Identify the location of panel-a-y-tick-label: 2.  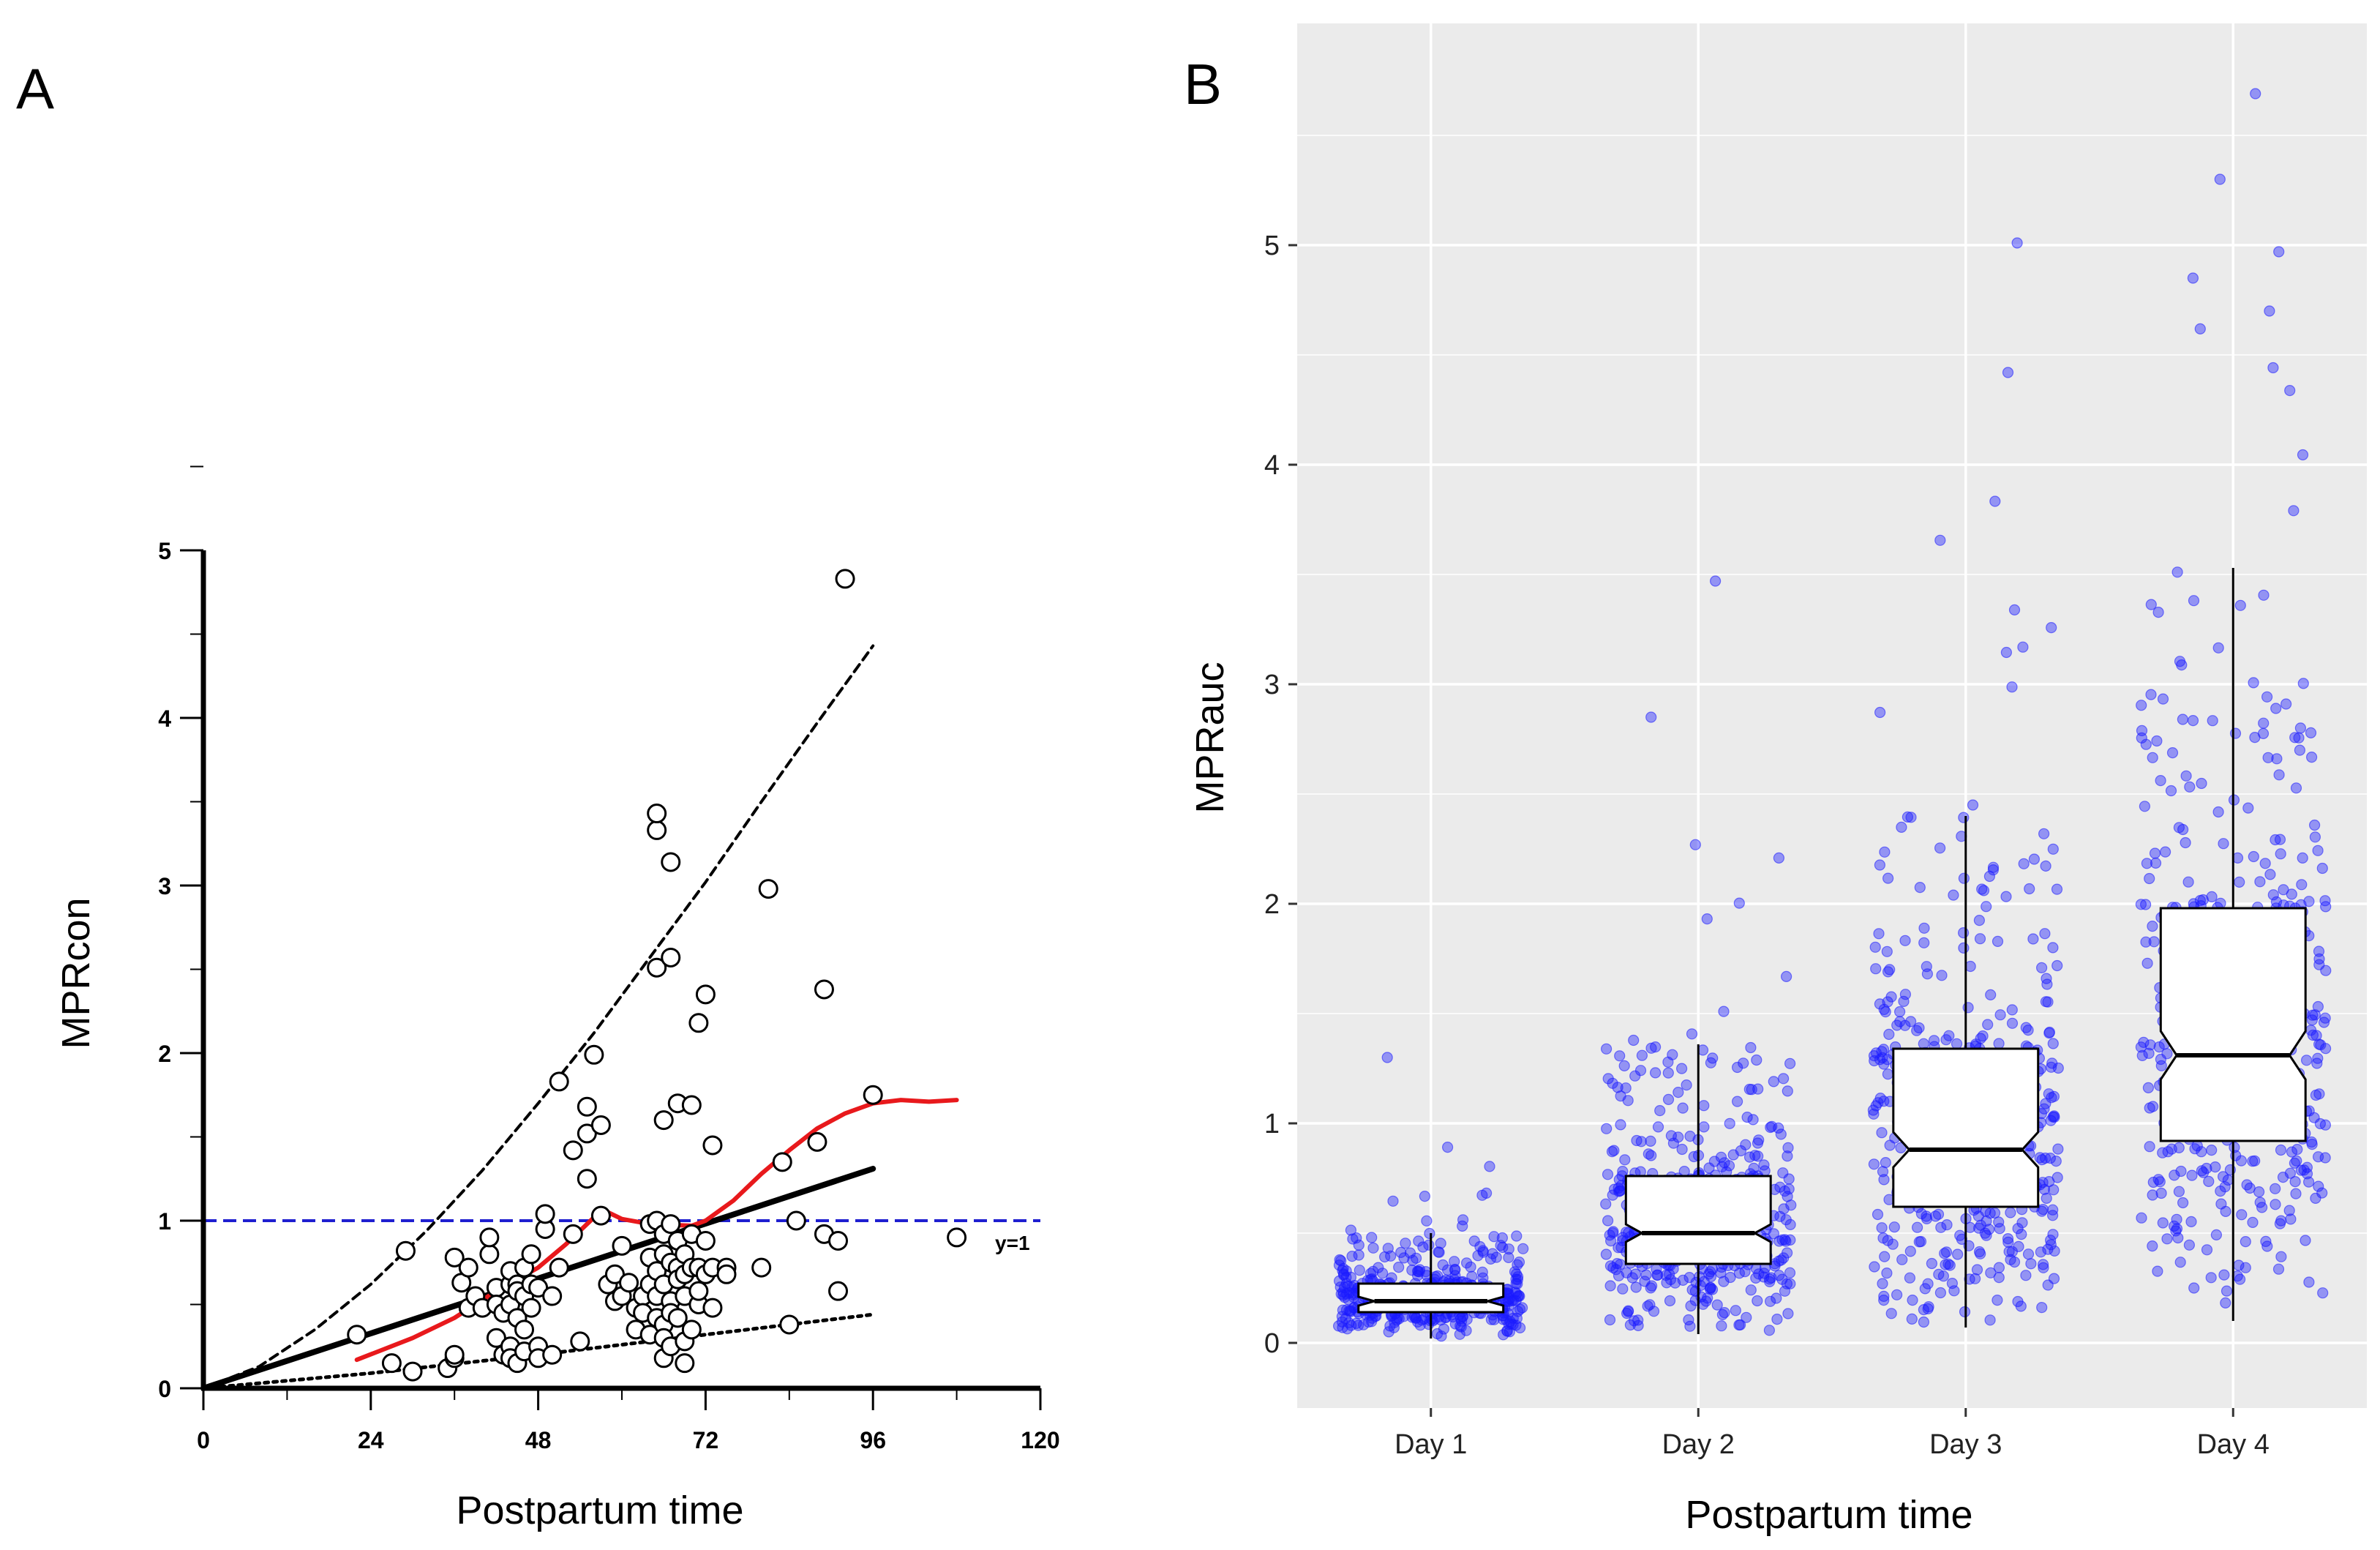
(164, 1054).